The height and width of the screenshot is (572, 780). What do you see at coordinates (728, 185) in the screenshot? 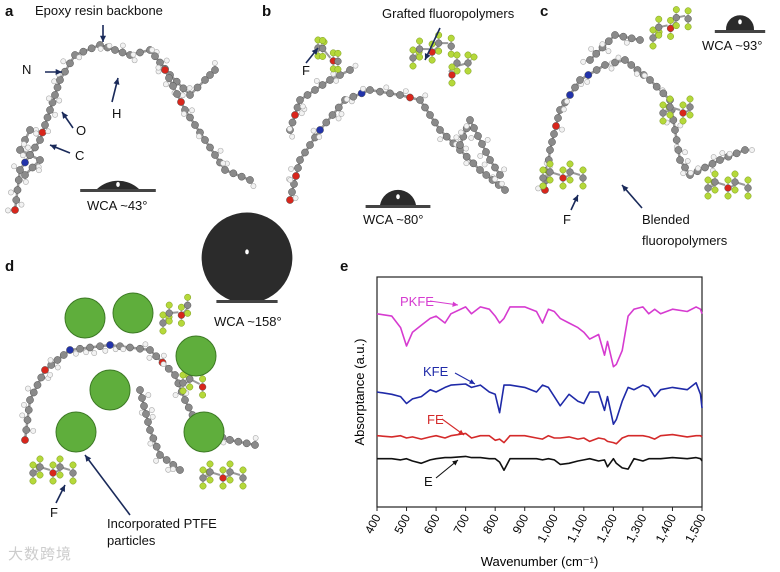
I see `fluoropolymer-chain` at bounding box center [728, 185].